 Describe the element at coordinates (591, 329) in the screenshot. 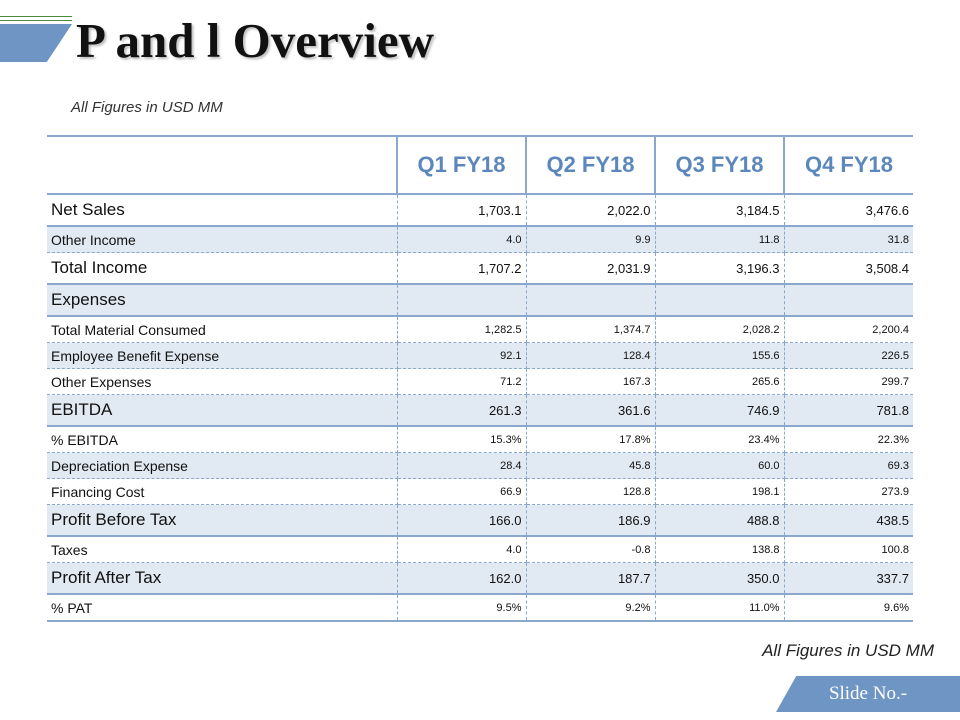

I see `value-cell-q2: 1,374.7` at that location.